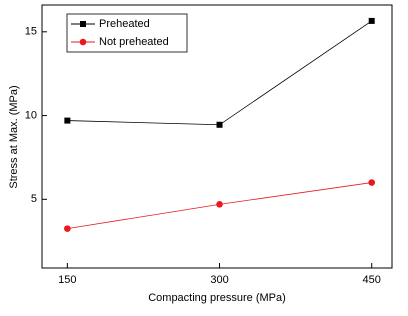  Describe the element at coordinates (31, 32) in the screenshot. I see `y-tick-label: 15` at that location.